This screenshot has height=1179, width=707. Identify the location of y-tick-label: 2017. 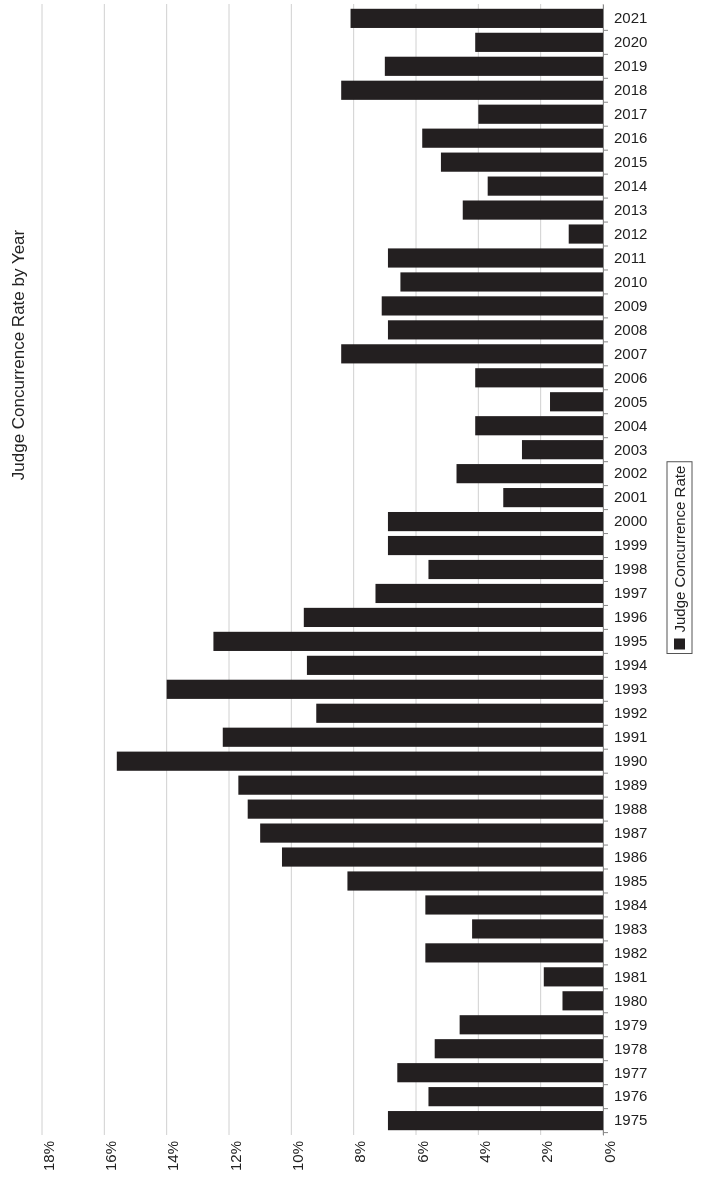
(631, 114).